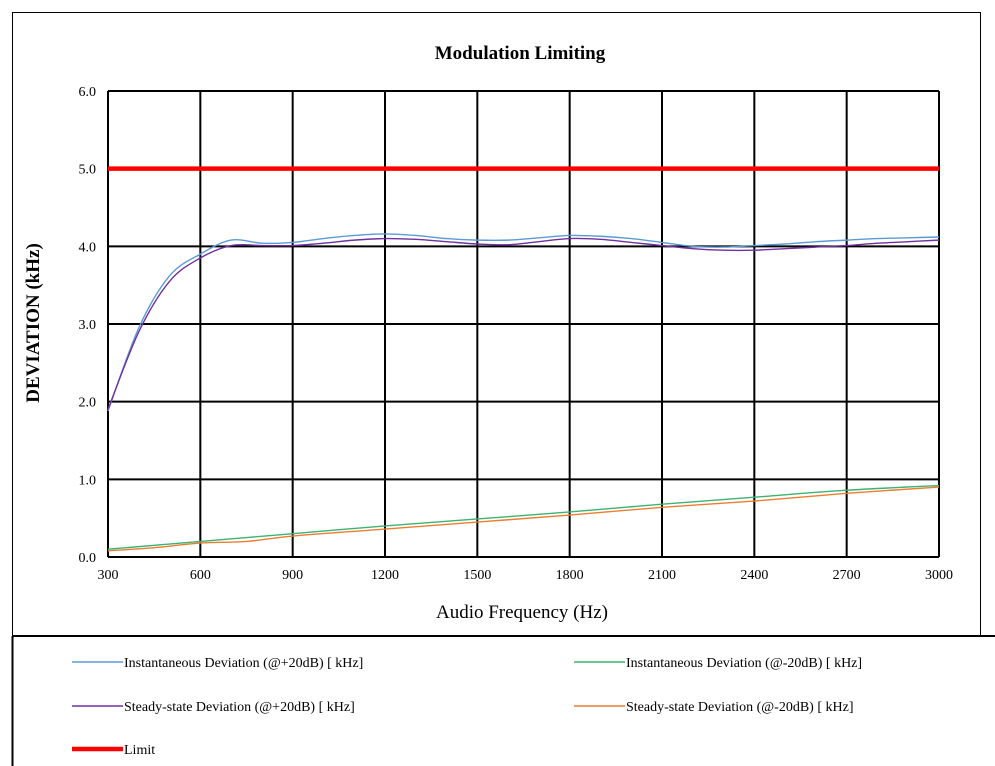 This screenshot has width=995, height=766. I want to click on series-line-steady-state-deviation-20db-khz, so click(523, 519).